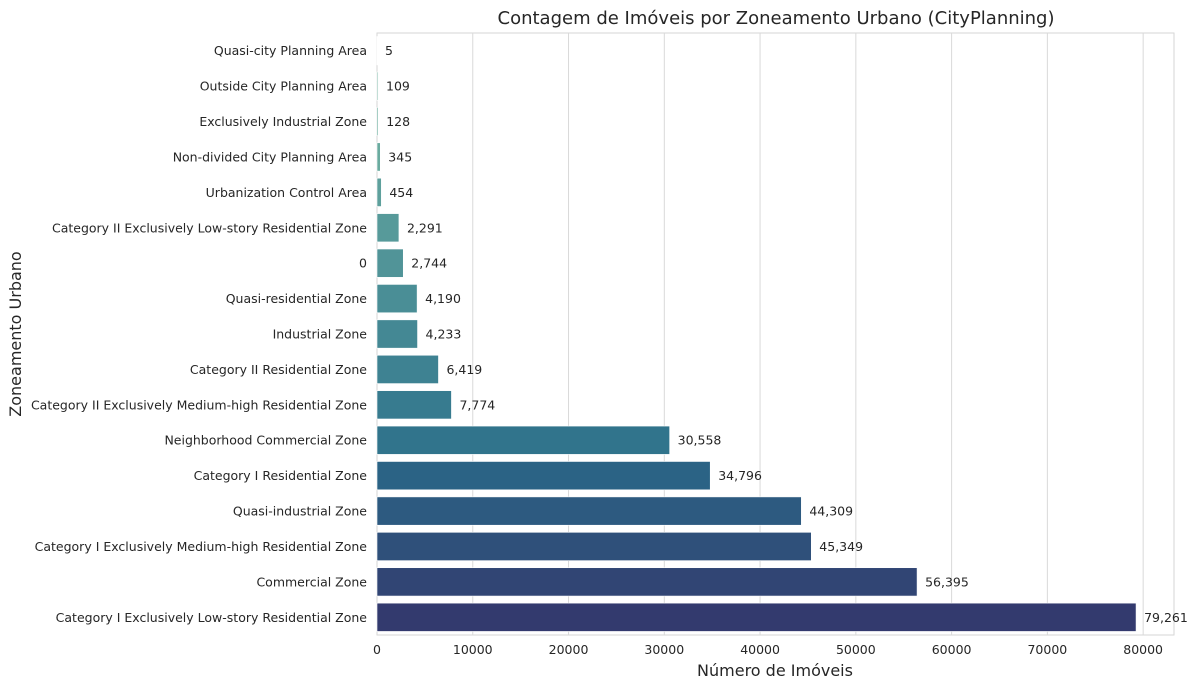 The image size is (1195, 690). What do you see at coordinates (952, 649) in the screenshot?
I see `x-tick-label: 60000` at bounding box center [952, 649].